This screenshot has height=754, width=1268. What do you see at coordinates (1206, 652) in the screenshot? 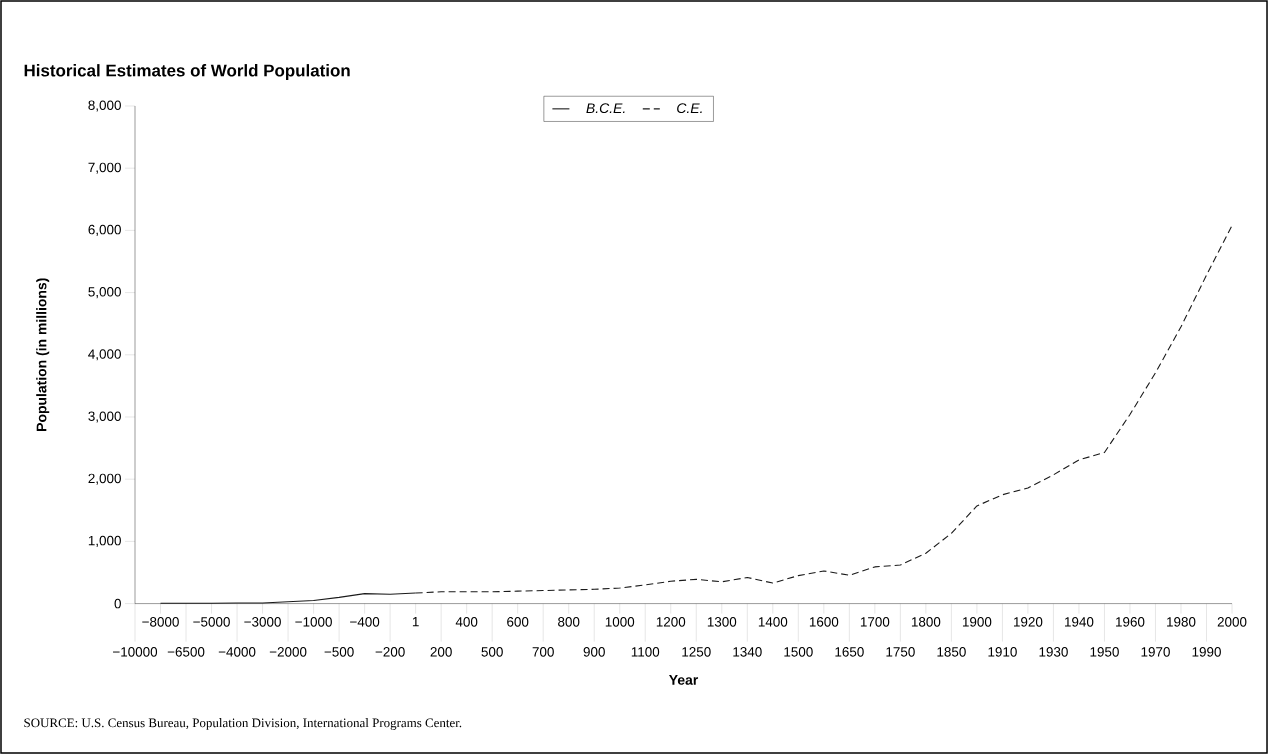
I see `x-tick-label: 1990` at bounding box center [1206, 652].